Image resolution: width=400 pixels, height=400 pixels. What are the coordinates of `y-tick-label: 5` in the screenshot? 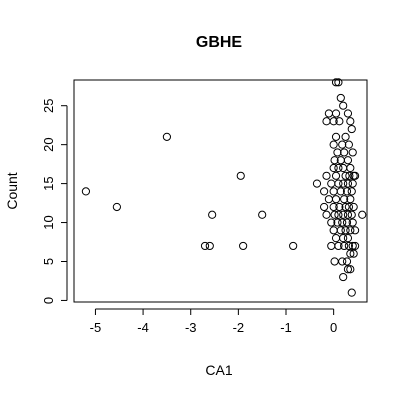 It's located at (48, 261).